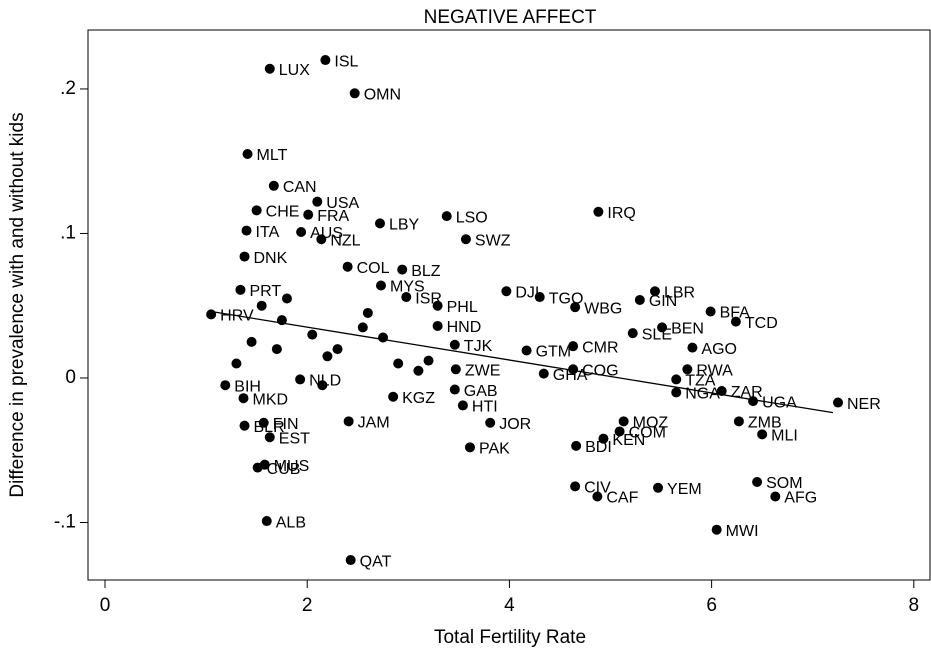 The image size is (931, 661). What do you see at coordinates (294, 70) in the screenshot?
I see `point-label: LUX` at bounding box center [294, 70].